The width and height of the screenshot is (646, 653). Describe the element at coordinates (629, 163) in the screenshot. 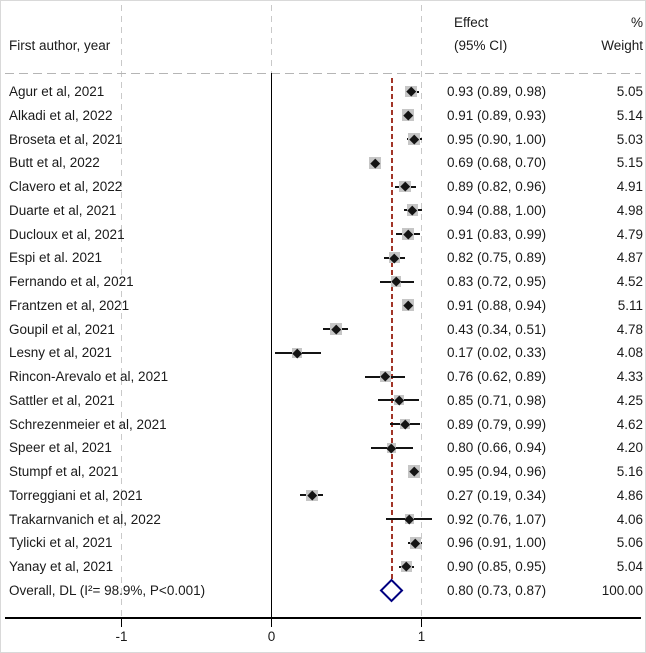

I see `weight-value: 5.15` at that location.